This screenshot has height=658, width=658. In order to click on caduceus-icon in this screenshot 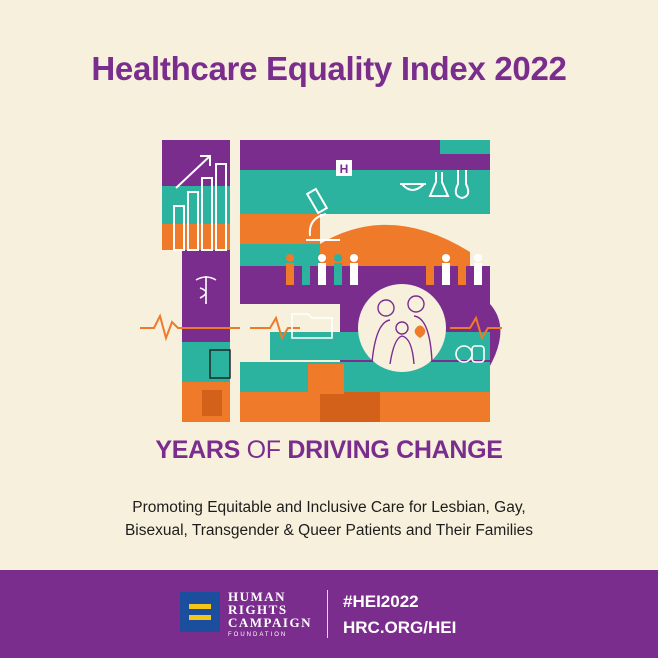, I will do `click(206, 290)`.